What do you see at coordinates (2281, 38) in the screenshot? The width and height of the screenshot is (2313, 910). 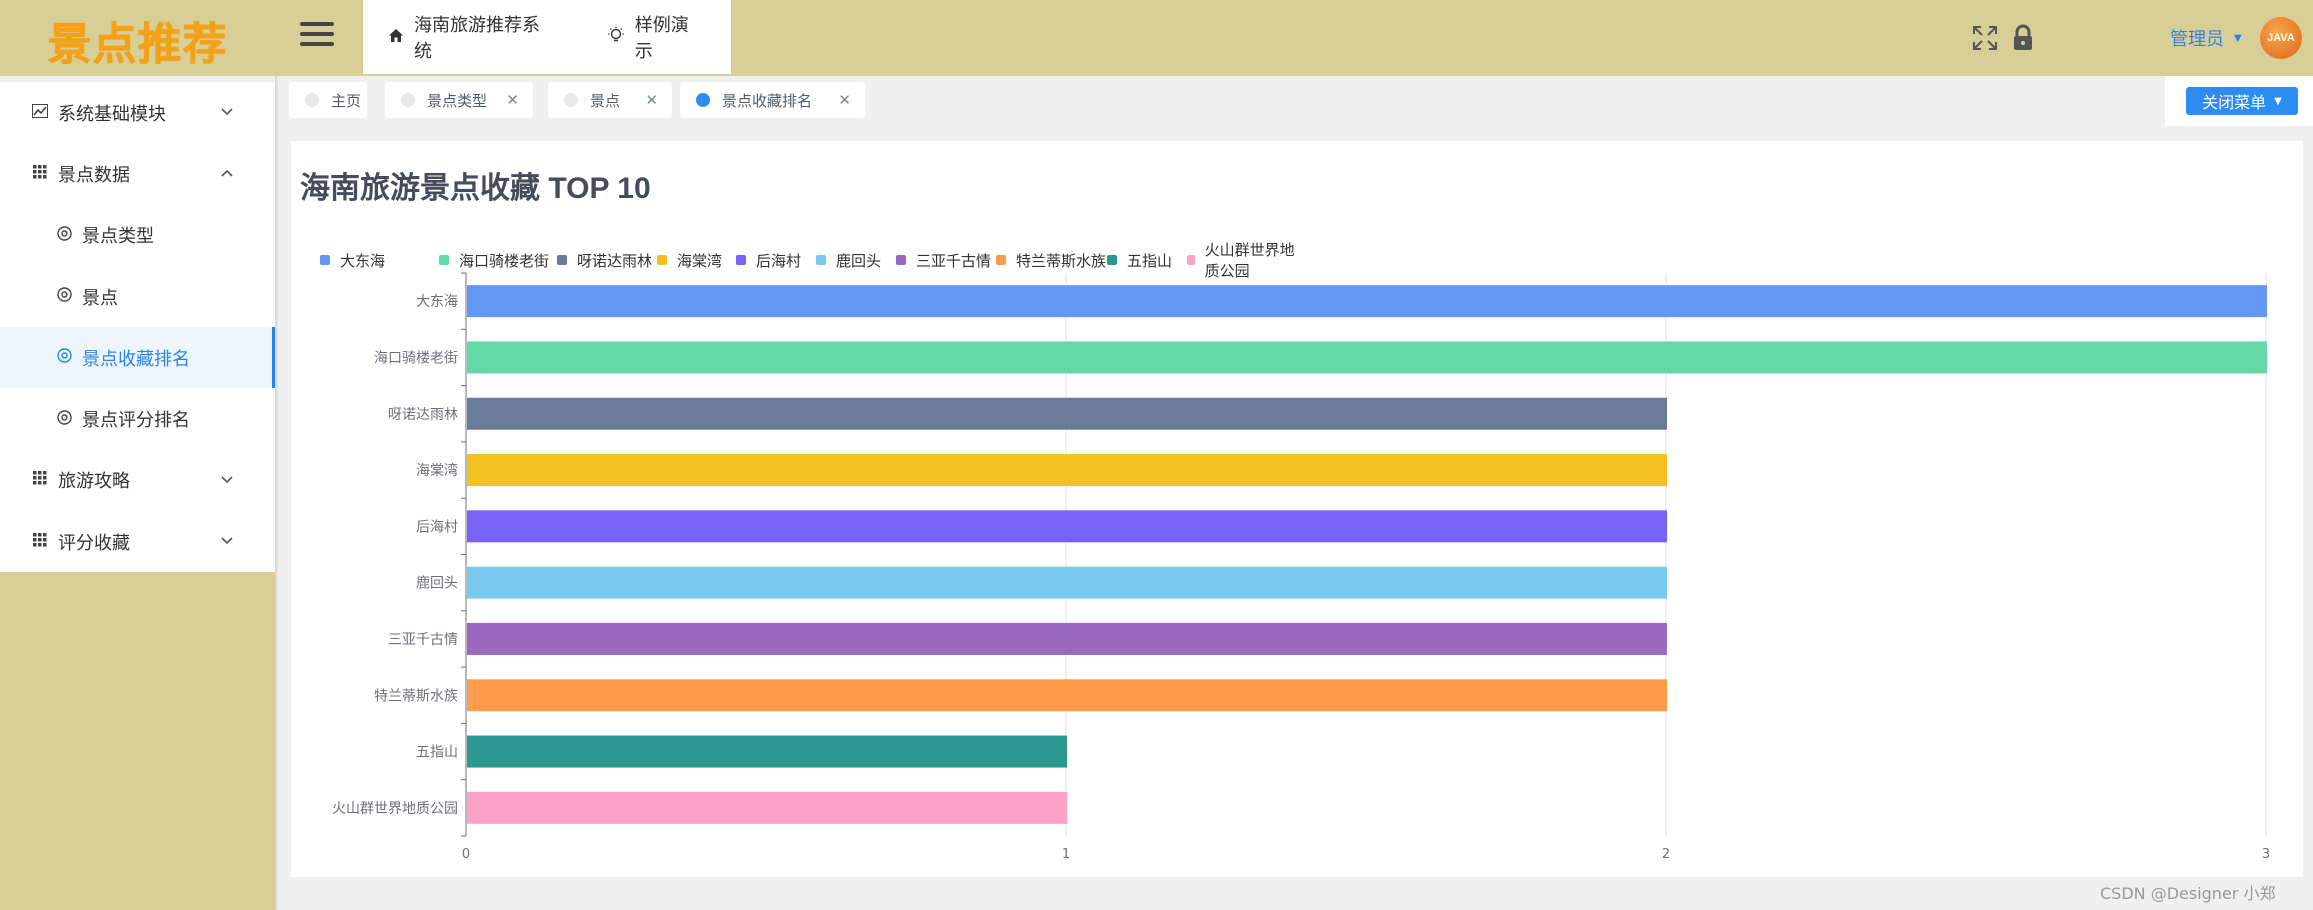 I see `avatar: JAVA` at bounding box center [2281, 38].